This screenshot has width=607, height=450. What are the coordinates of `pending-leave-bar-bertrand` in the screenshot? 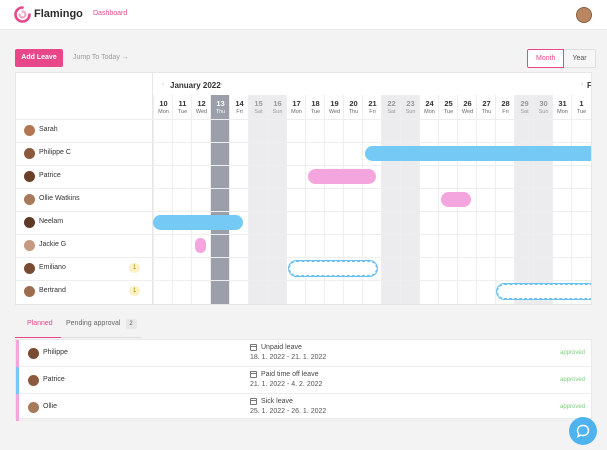 It's located at (544, 291).